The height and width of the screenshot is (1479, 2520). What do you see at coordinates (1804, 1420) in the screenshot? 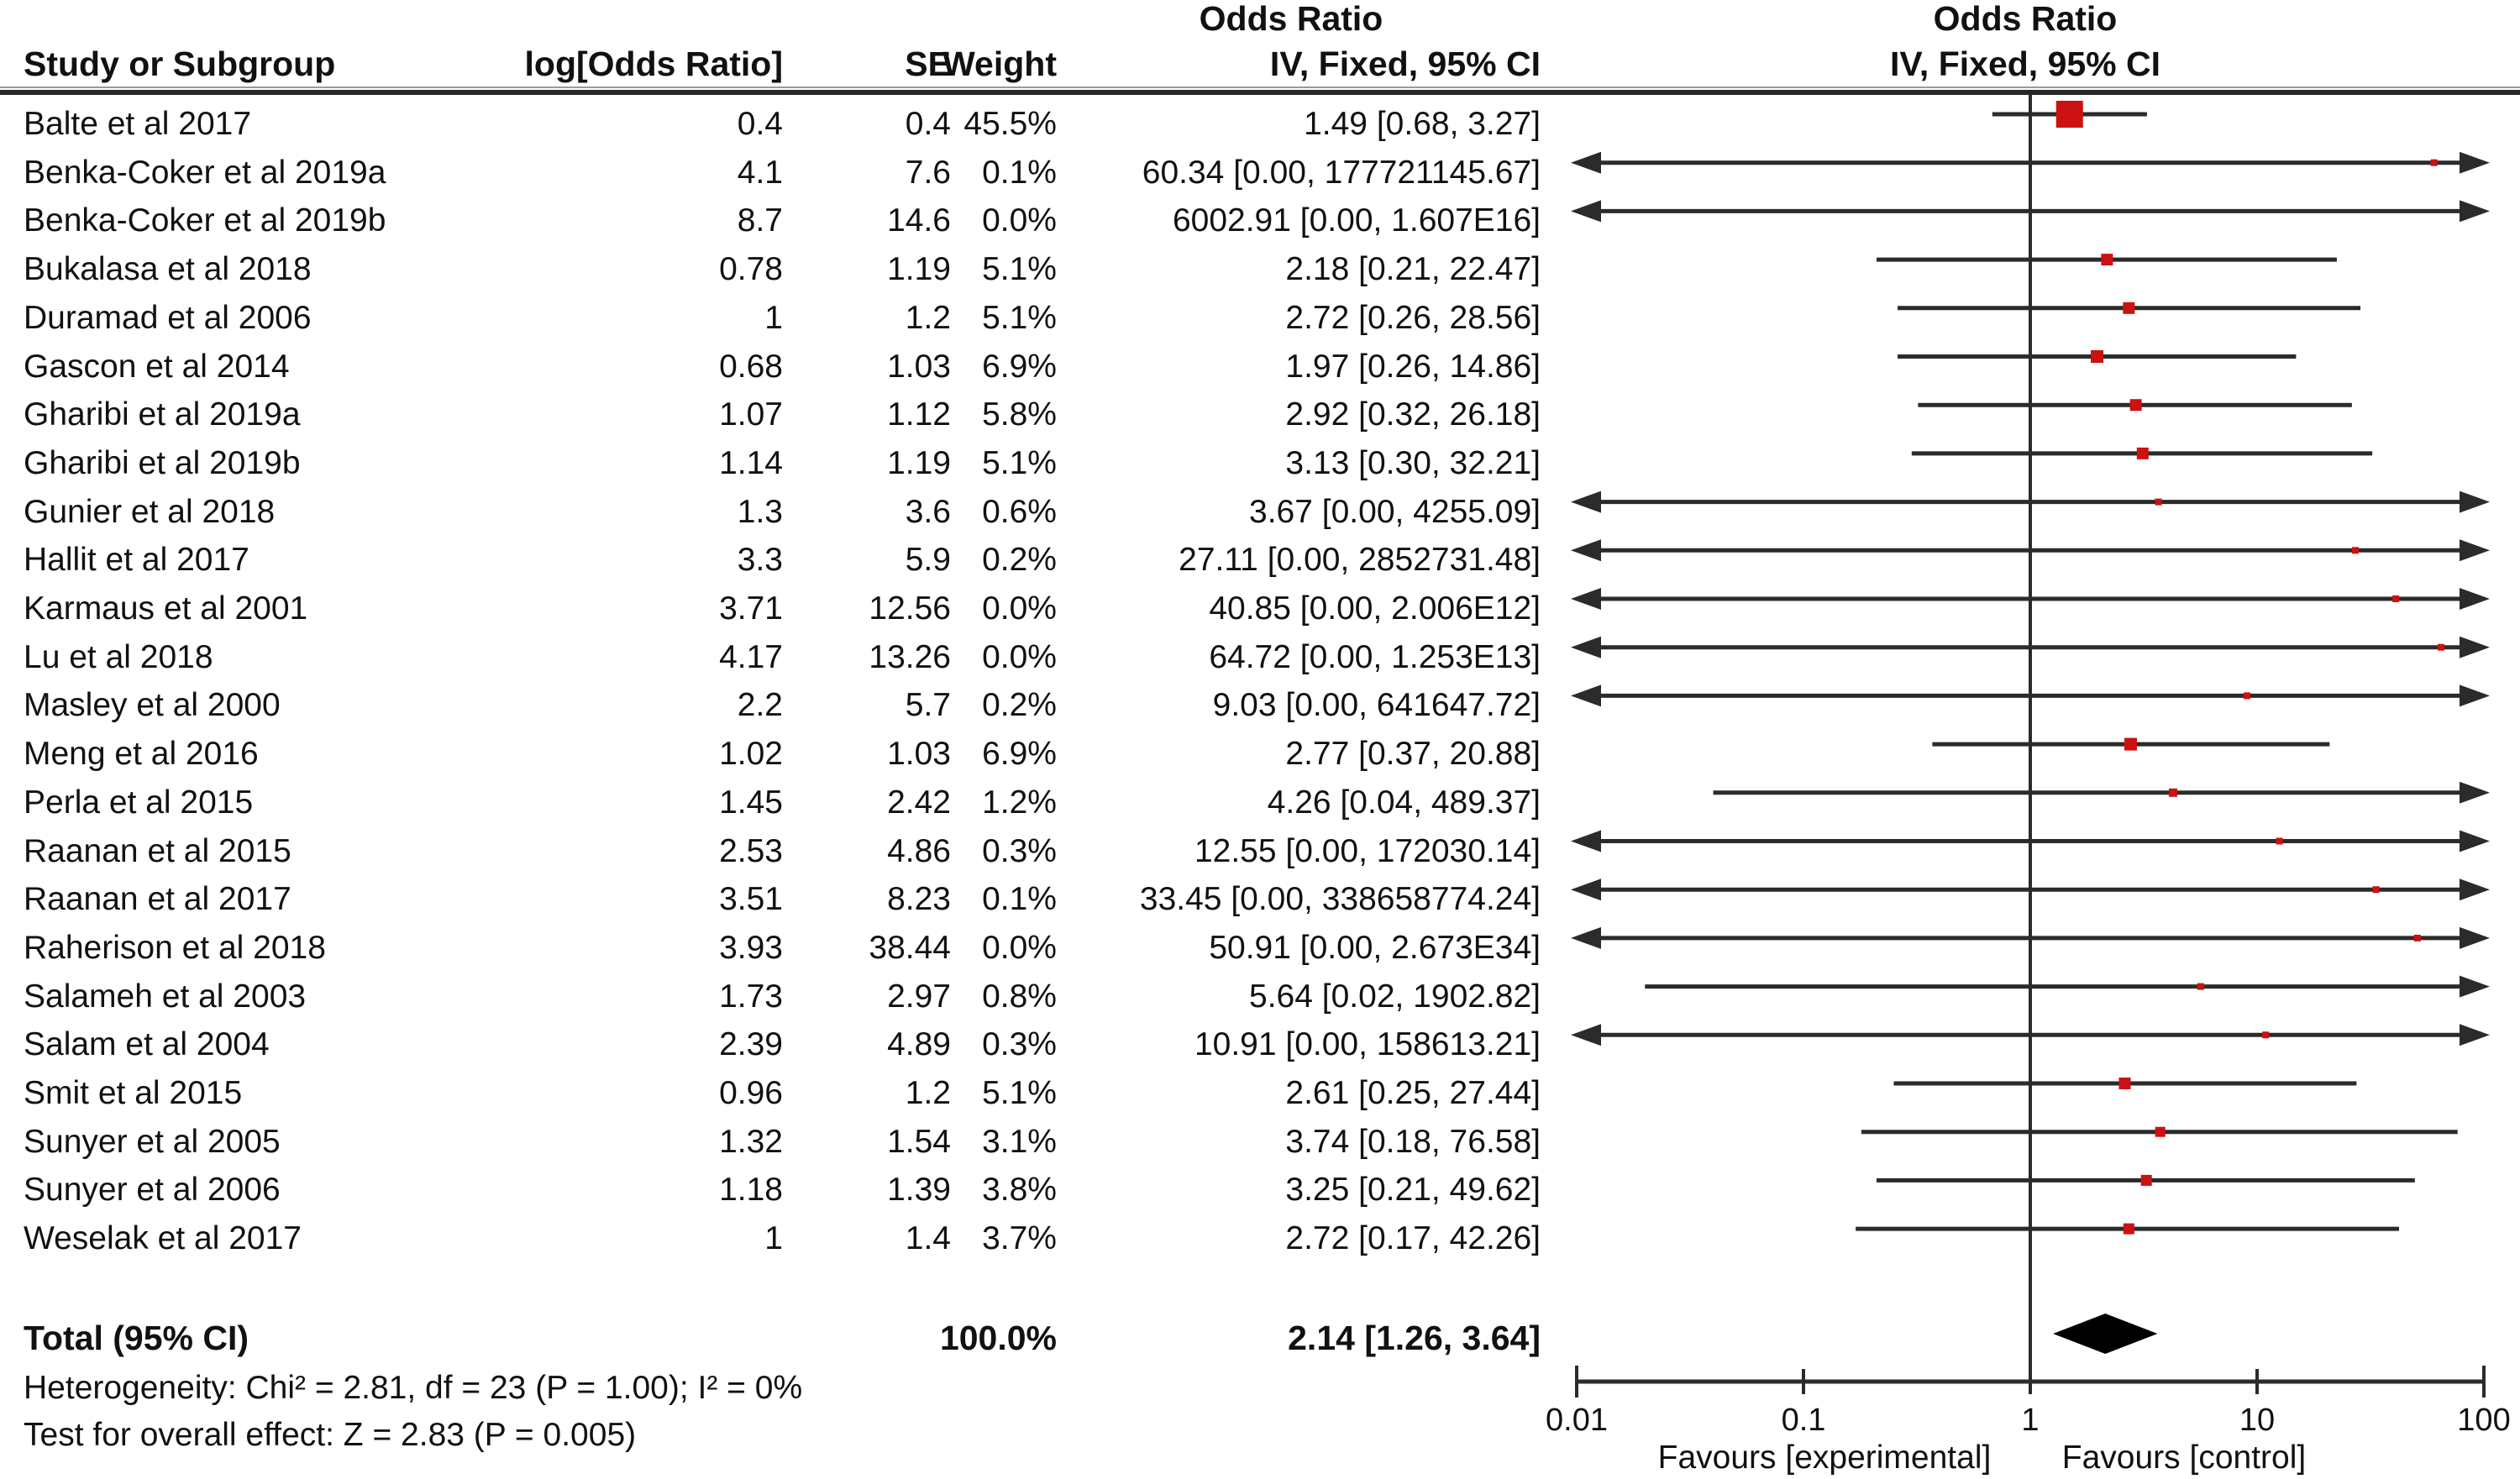
I see `x-tick-label: 0.1` at bounding box center [1804, 1420].